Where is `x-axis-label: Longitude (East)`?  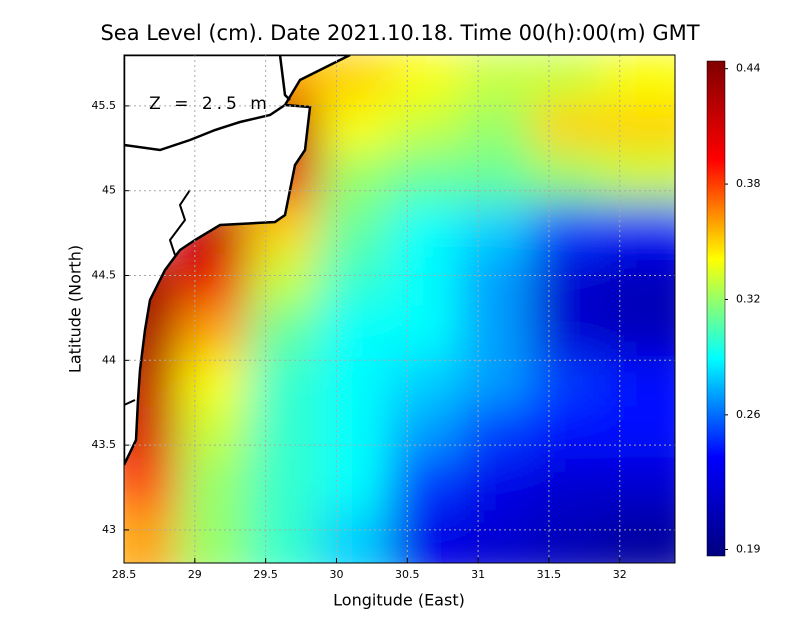 x-axis-label: Longitude (East) is located at coordinates (399, 600).